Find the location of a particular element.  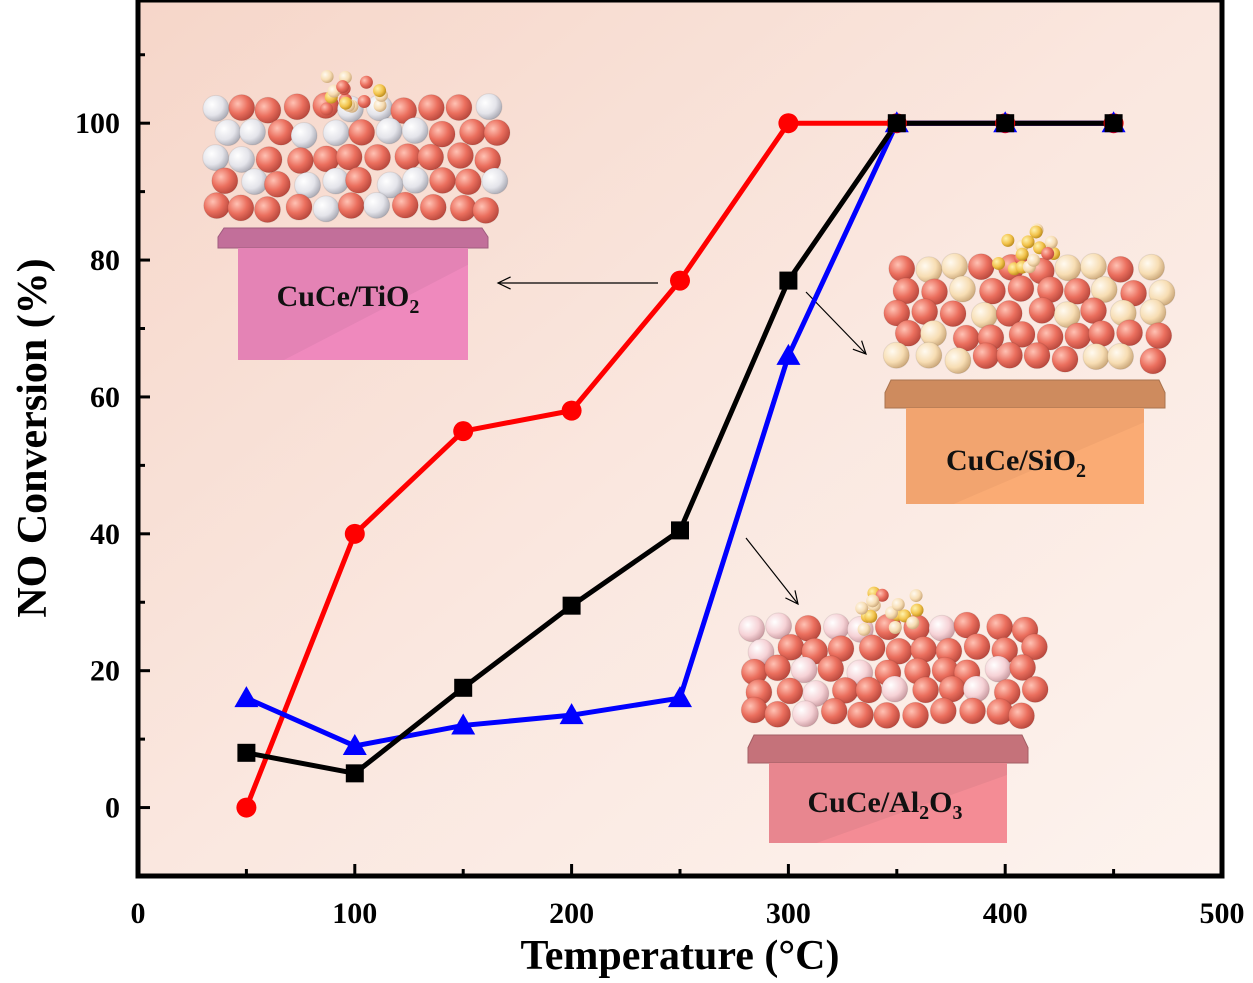

box-lid is located at coordinates (888, 749).